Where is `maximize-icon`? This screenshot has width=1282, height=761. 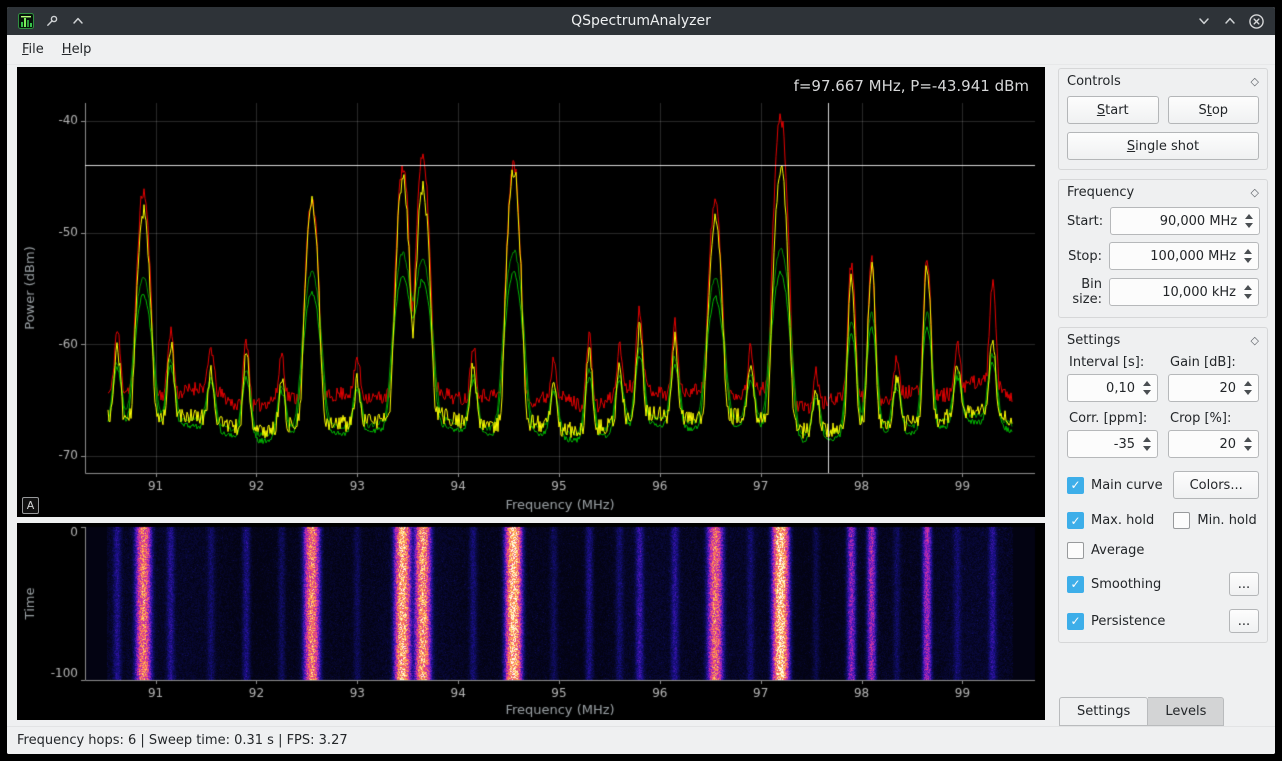
maximize-icon is located at coordinates (1230, 21).